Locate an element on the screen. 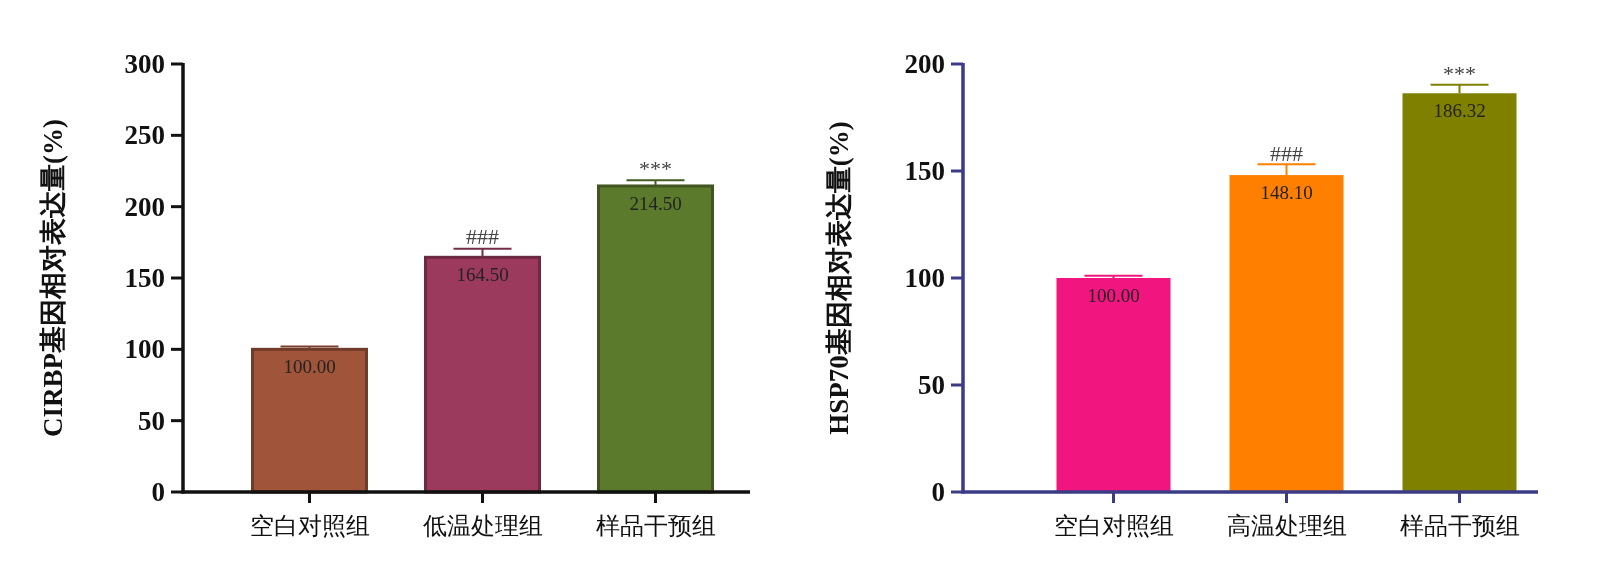 This screenshot has height=564, width=1600. y-tick-label: 250 is located at coordinates (144, 135).